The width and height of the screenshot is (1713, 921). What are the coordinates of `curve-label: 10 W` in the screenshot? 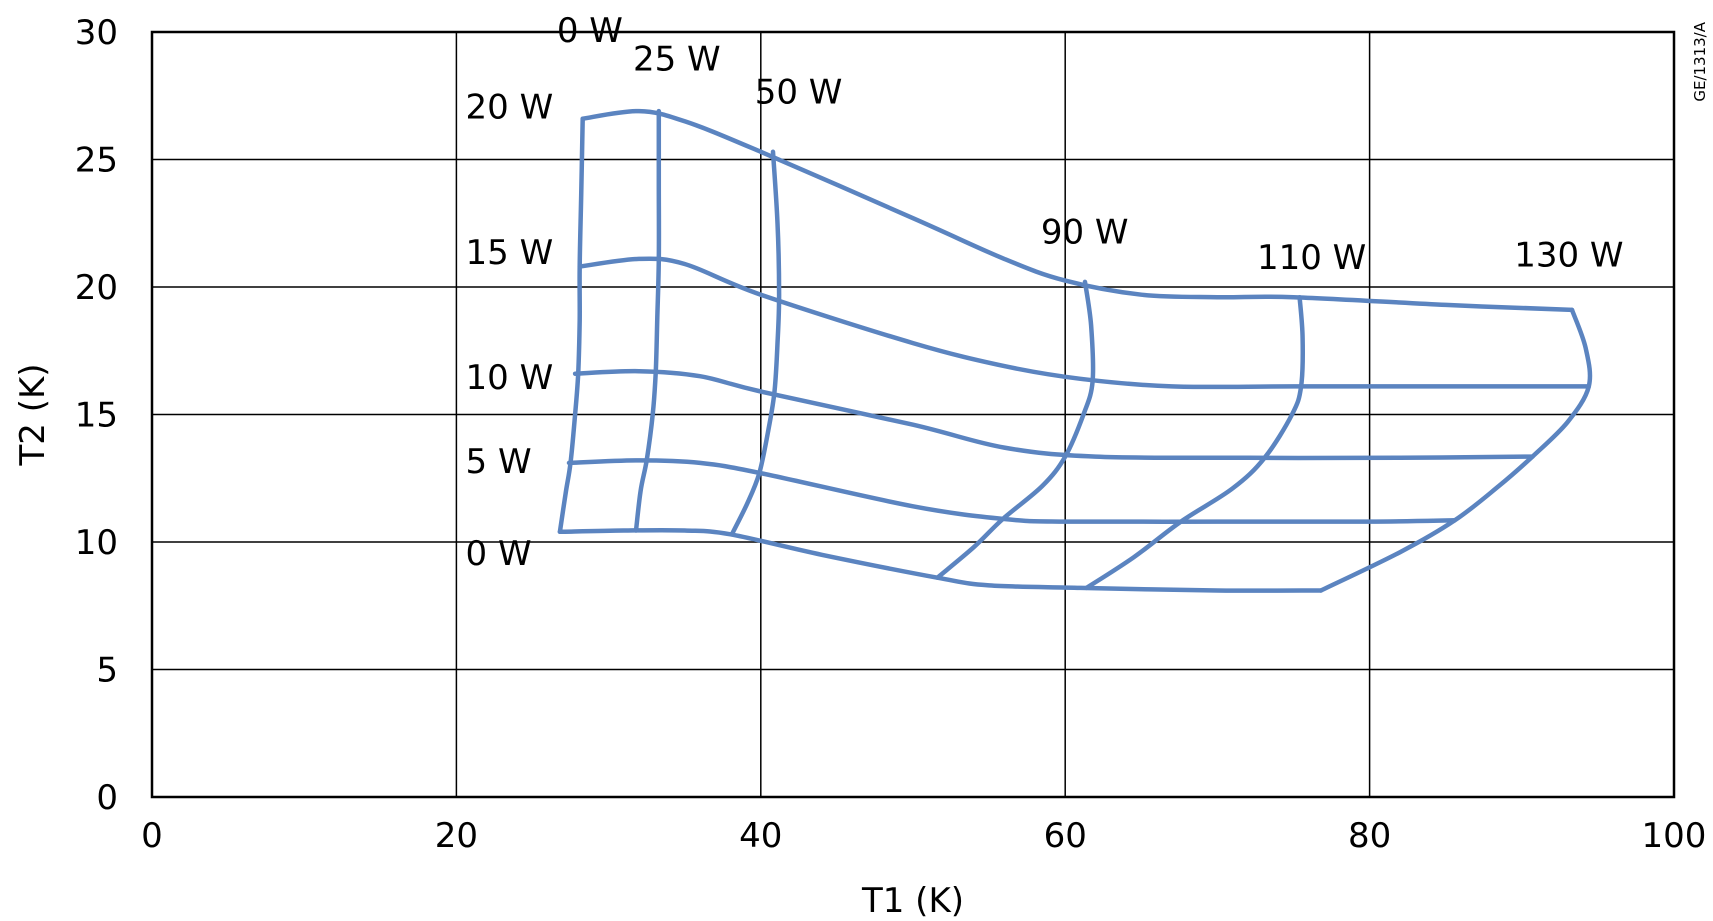 It's located at (510, 378).